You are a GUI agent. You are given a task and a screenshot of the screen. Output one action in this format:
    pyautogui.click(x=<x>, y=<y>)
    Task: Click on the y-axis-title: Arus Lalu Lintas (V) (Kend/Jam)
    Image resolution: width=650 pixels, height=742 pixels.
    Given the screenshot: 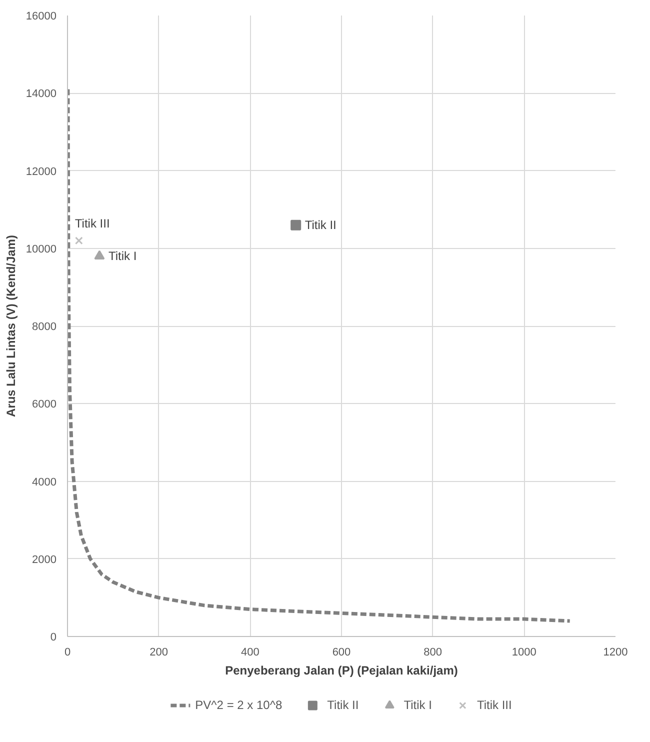 What is the action you would take?
    pyautogui.click(x=11, y=326)
    